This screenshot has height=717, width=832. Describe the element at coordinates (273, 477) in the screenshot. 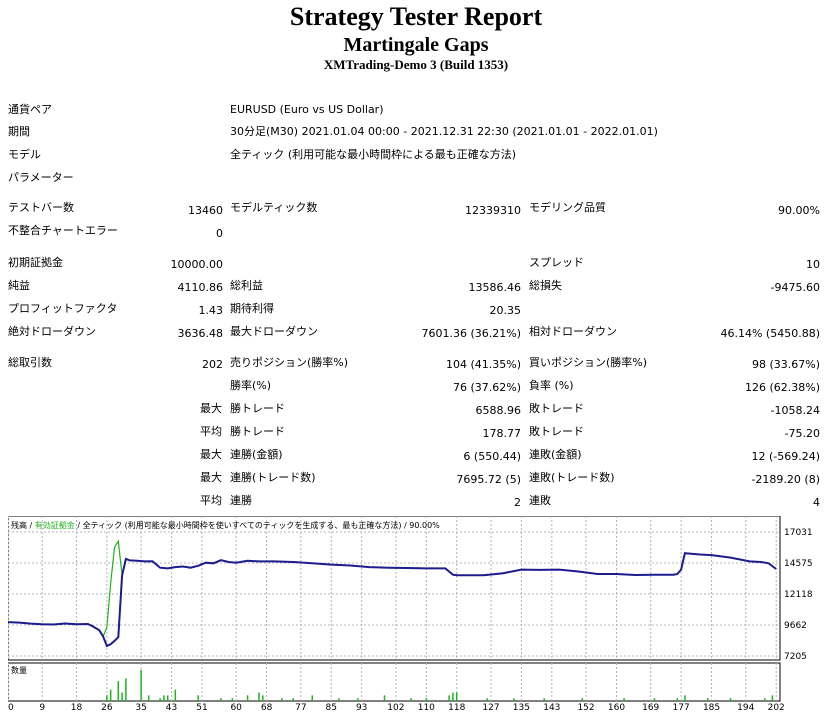

I see `consecutive-wins-count-label: 連勝(トレード数)` at that location.